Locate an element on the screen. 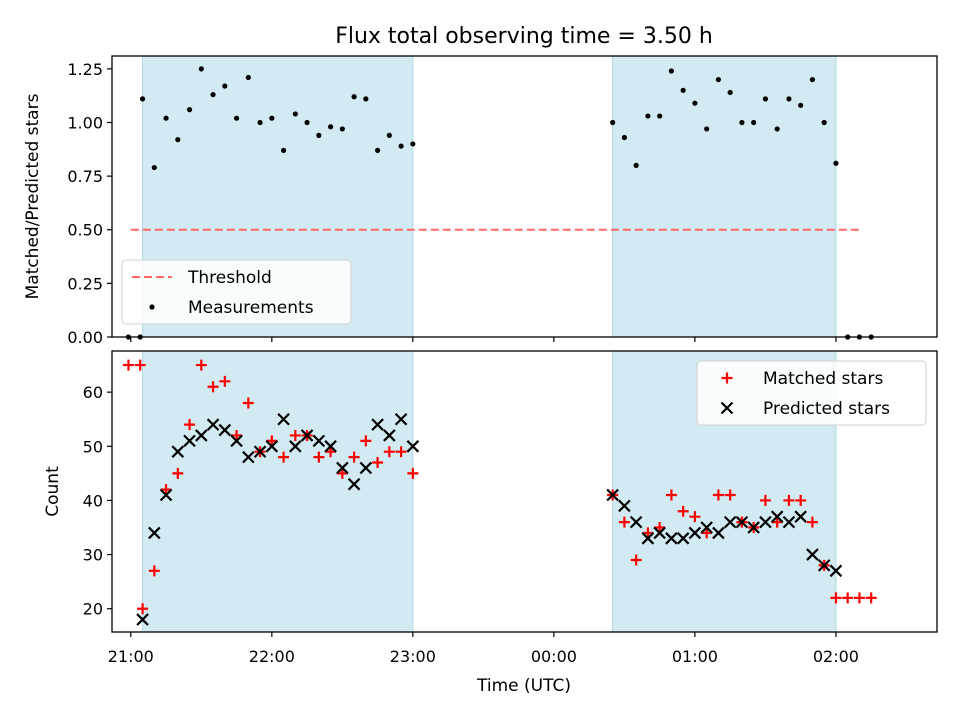  y-tick-label: 30 is located at coordinates (93, 555).